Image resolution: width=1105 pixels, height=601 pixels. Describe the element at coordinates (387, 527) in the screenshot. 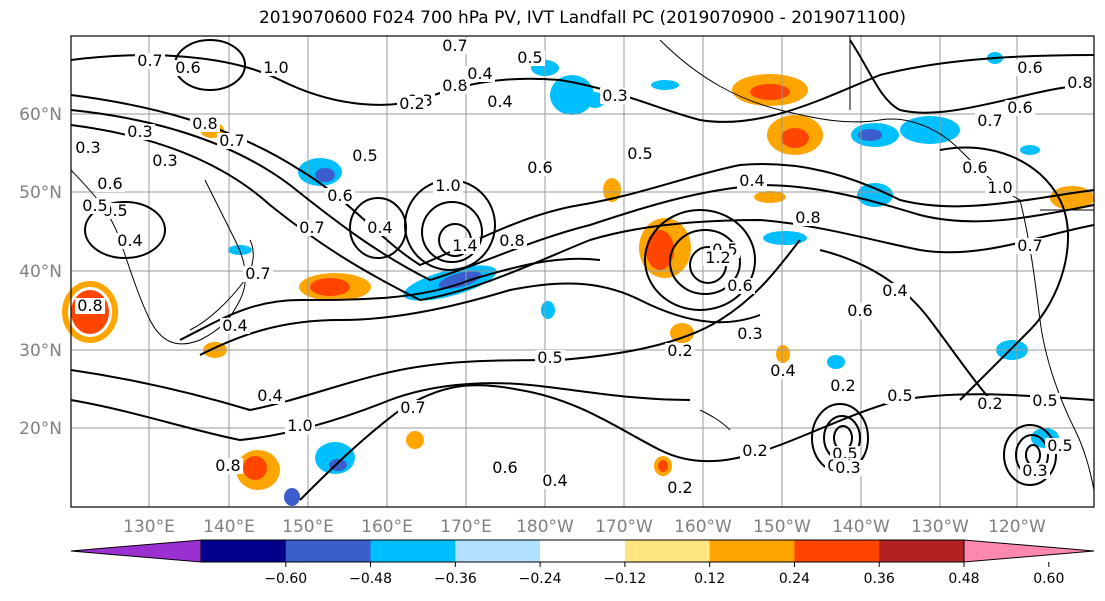

I see `lon-tick-label: 160°E` at that location.